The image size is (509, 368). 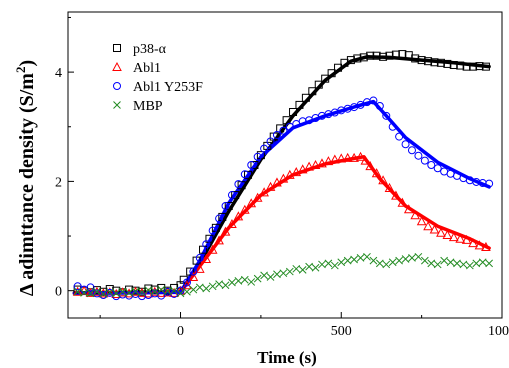 What do you see at coordinates (25, 178) in the screenshot?
I see `y-axis-title: Δ adimttance density (S/m2)` at bounding box center [25, 178].